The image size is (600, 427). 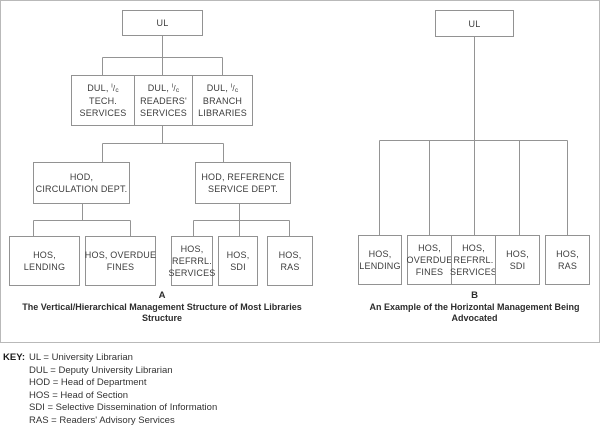 I want to click on org-box-hos-ras-a: HOS, RAS, so click(x=290, y=261).